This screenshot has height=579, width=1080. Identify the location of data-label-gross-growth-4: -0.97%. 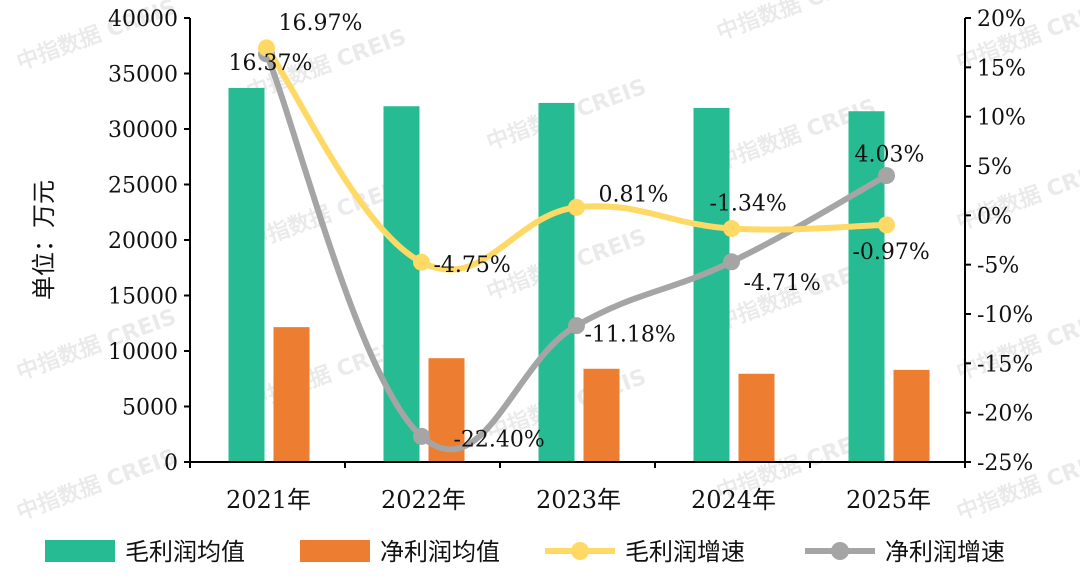
(891, 252).